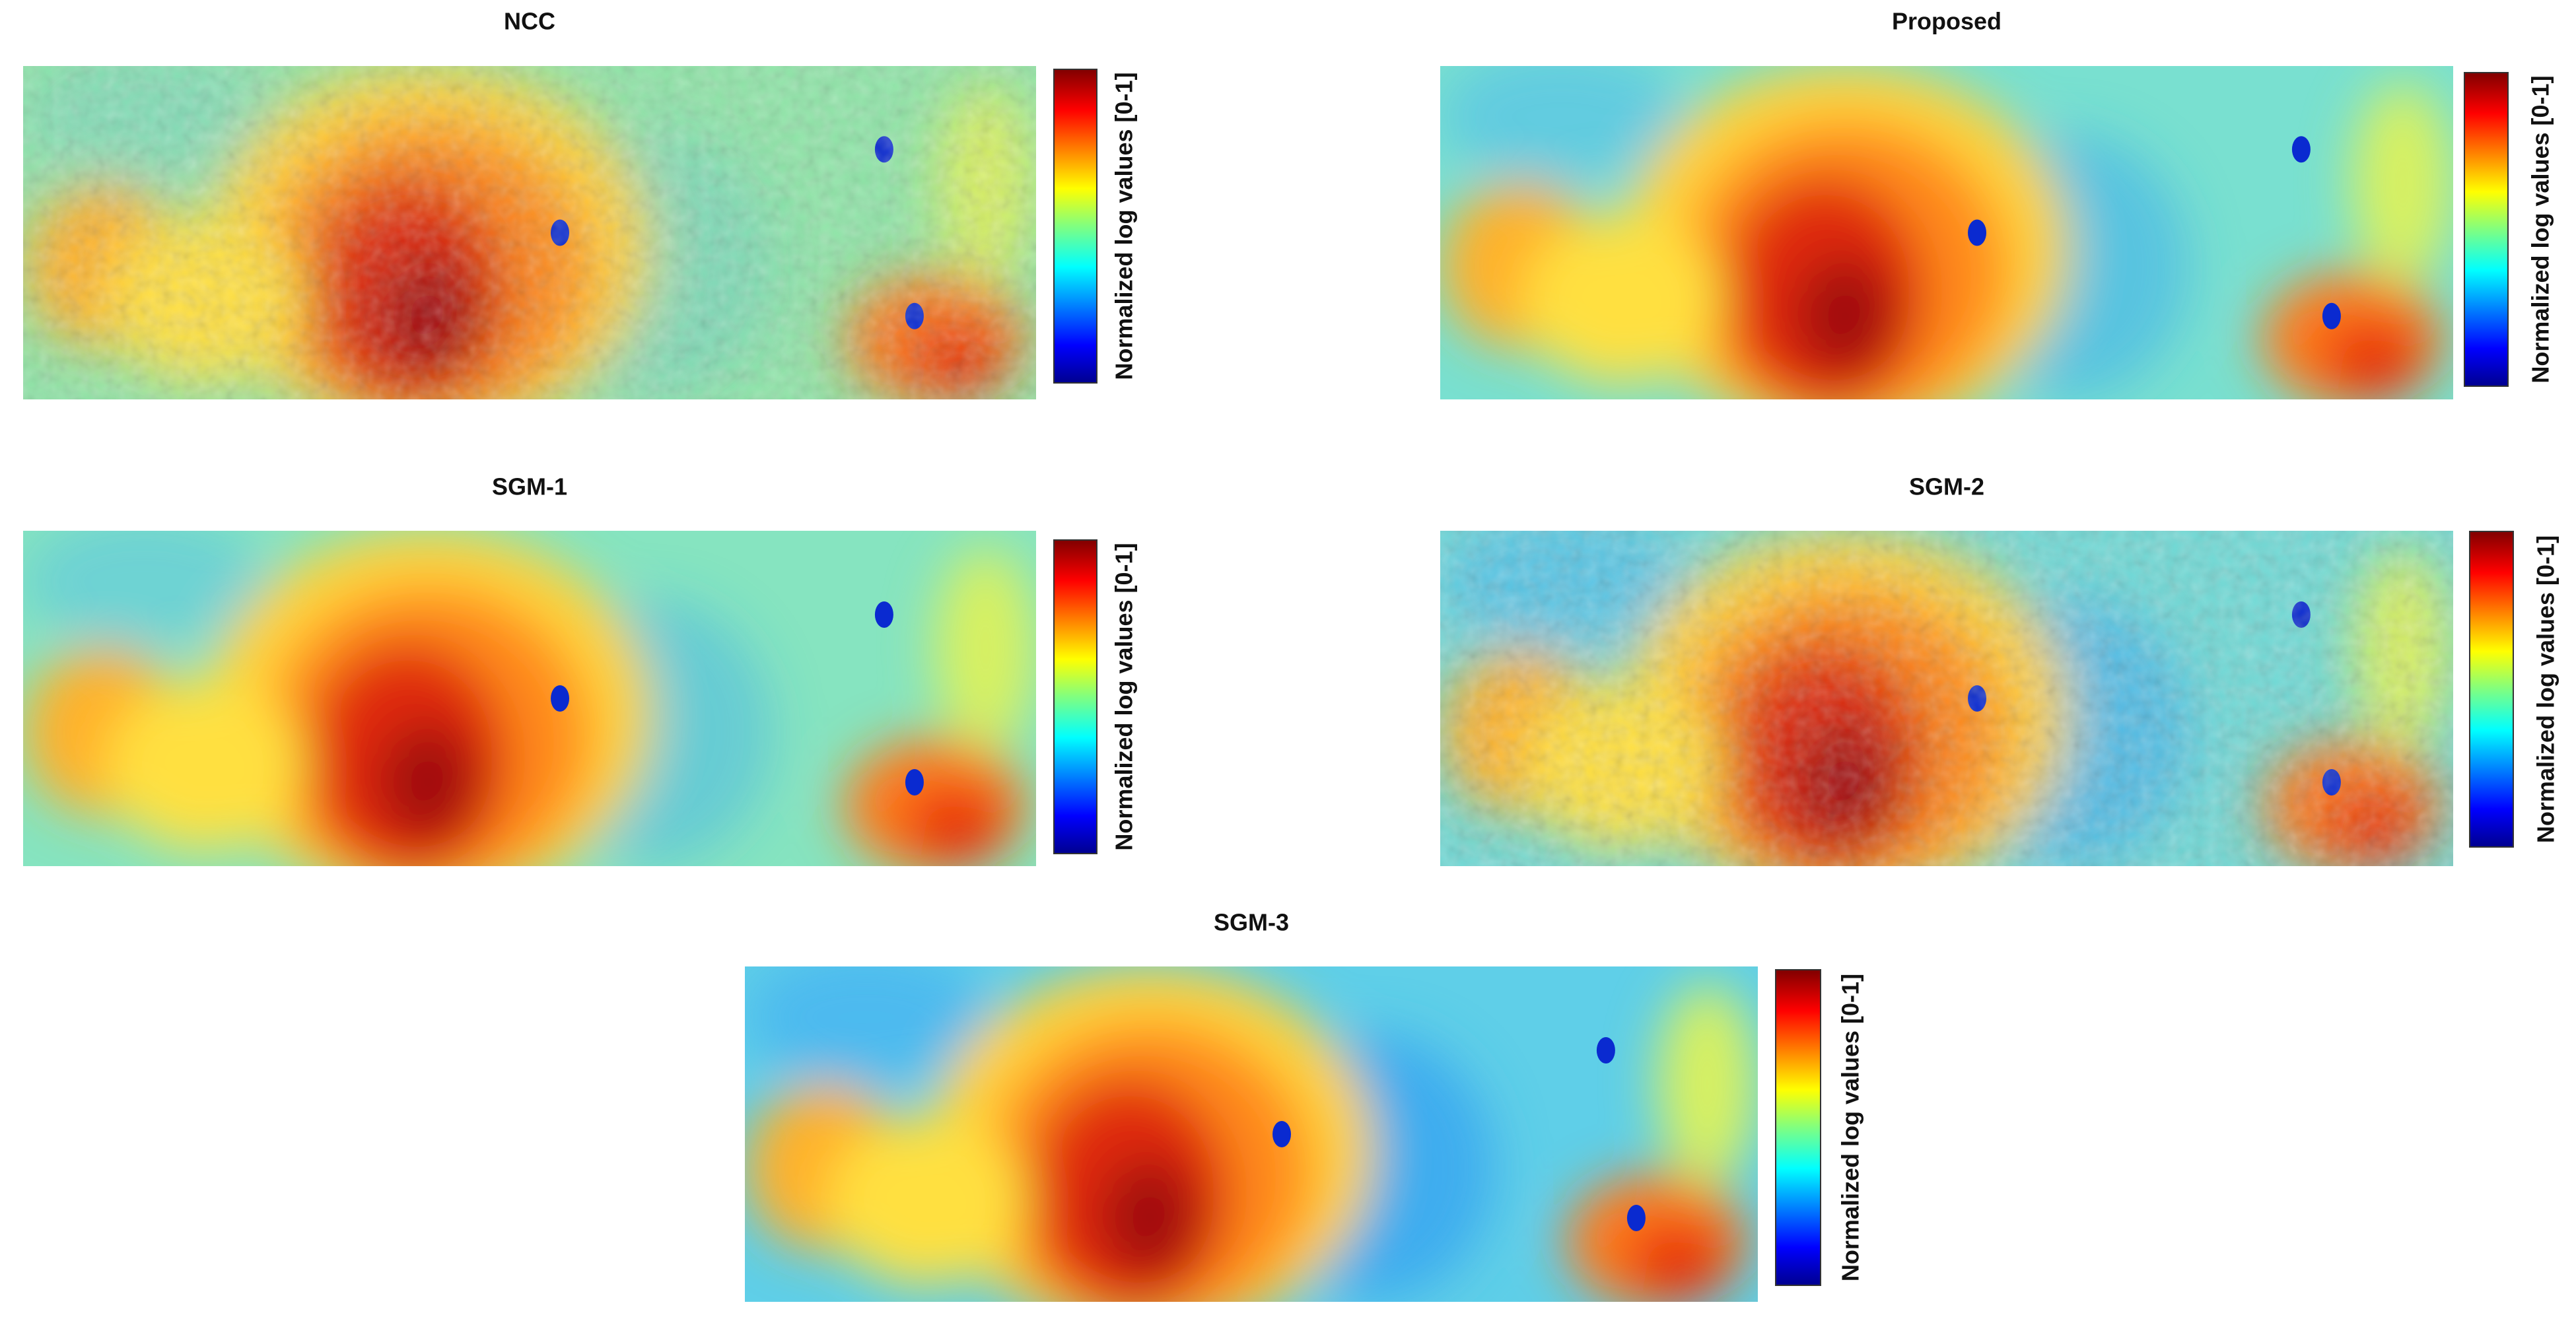  I want to click on panel: NCC Normalized log values [0-1], so click(581, 204).